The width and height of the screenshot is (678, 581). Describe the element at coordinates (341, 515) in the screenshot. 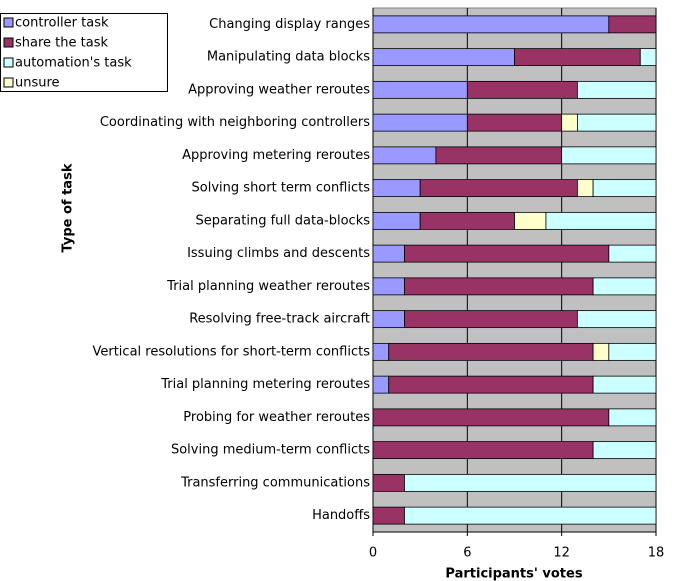

I see `y-tick-label: Handoffs` at that location.